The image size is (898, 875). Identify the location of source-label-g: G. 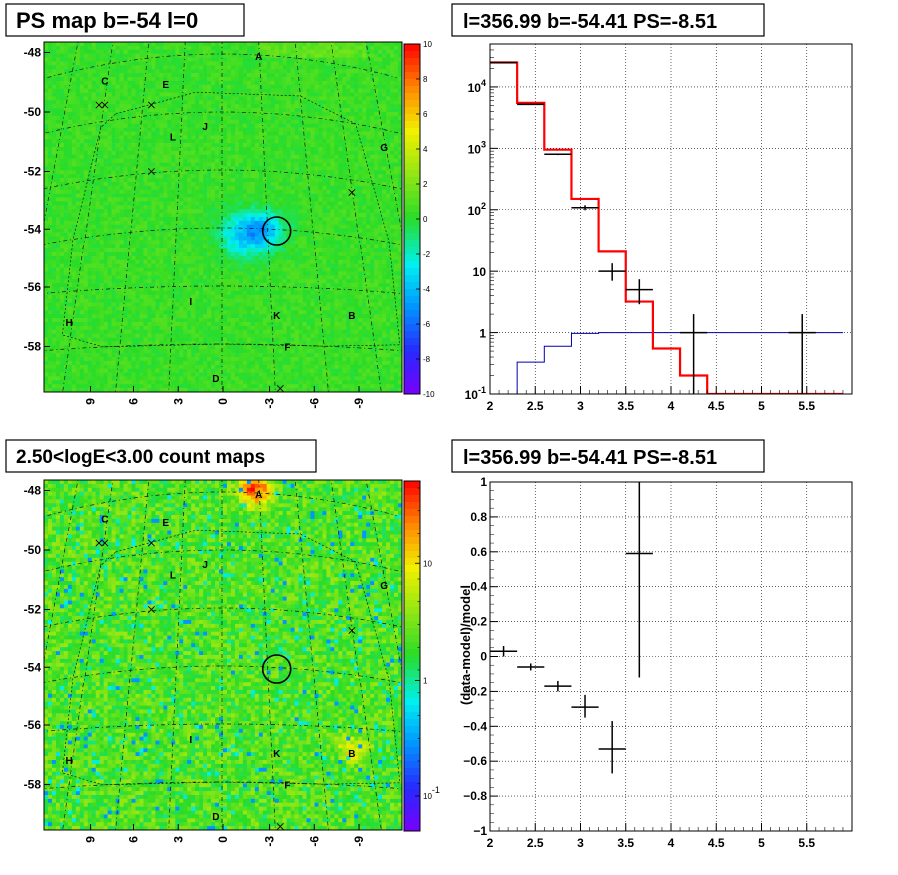
(384, 148).